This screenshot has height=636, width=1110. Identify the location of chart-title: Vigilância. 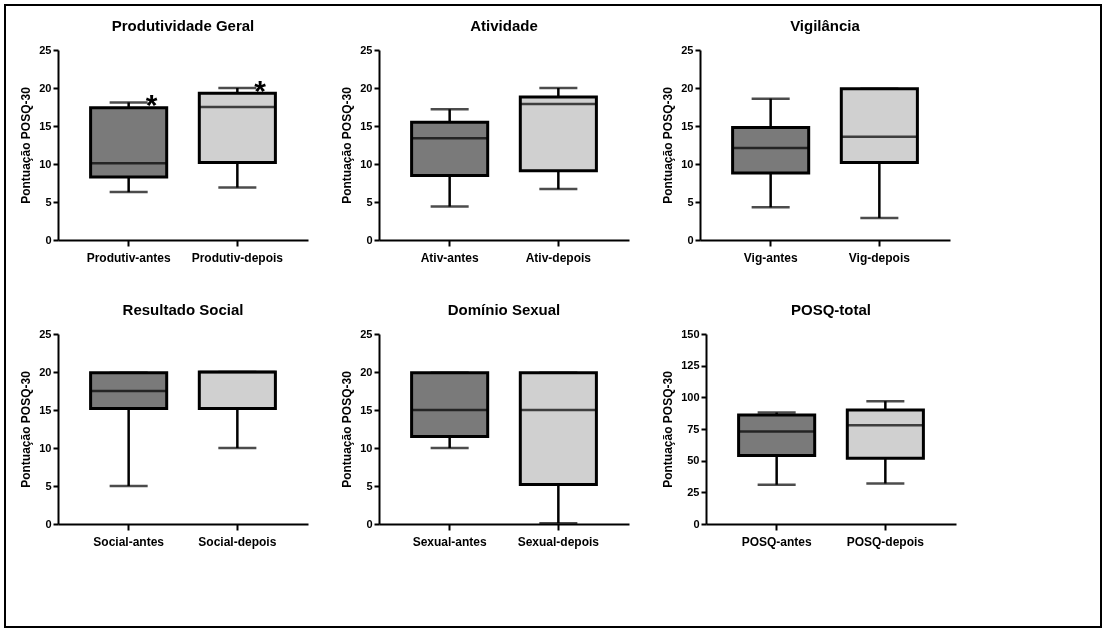
(825, 25).